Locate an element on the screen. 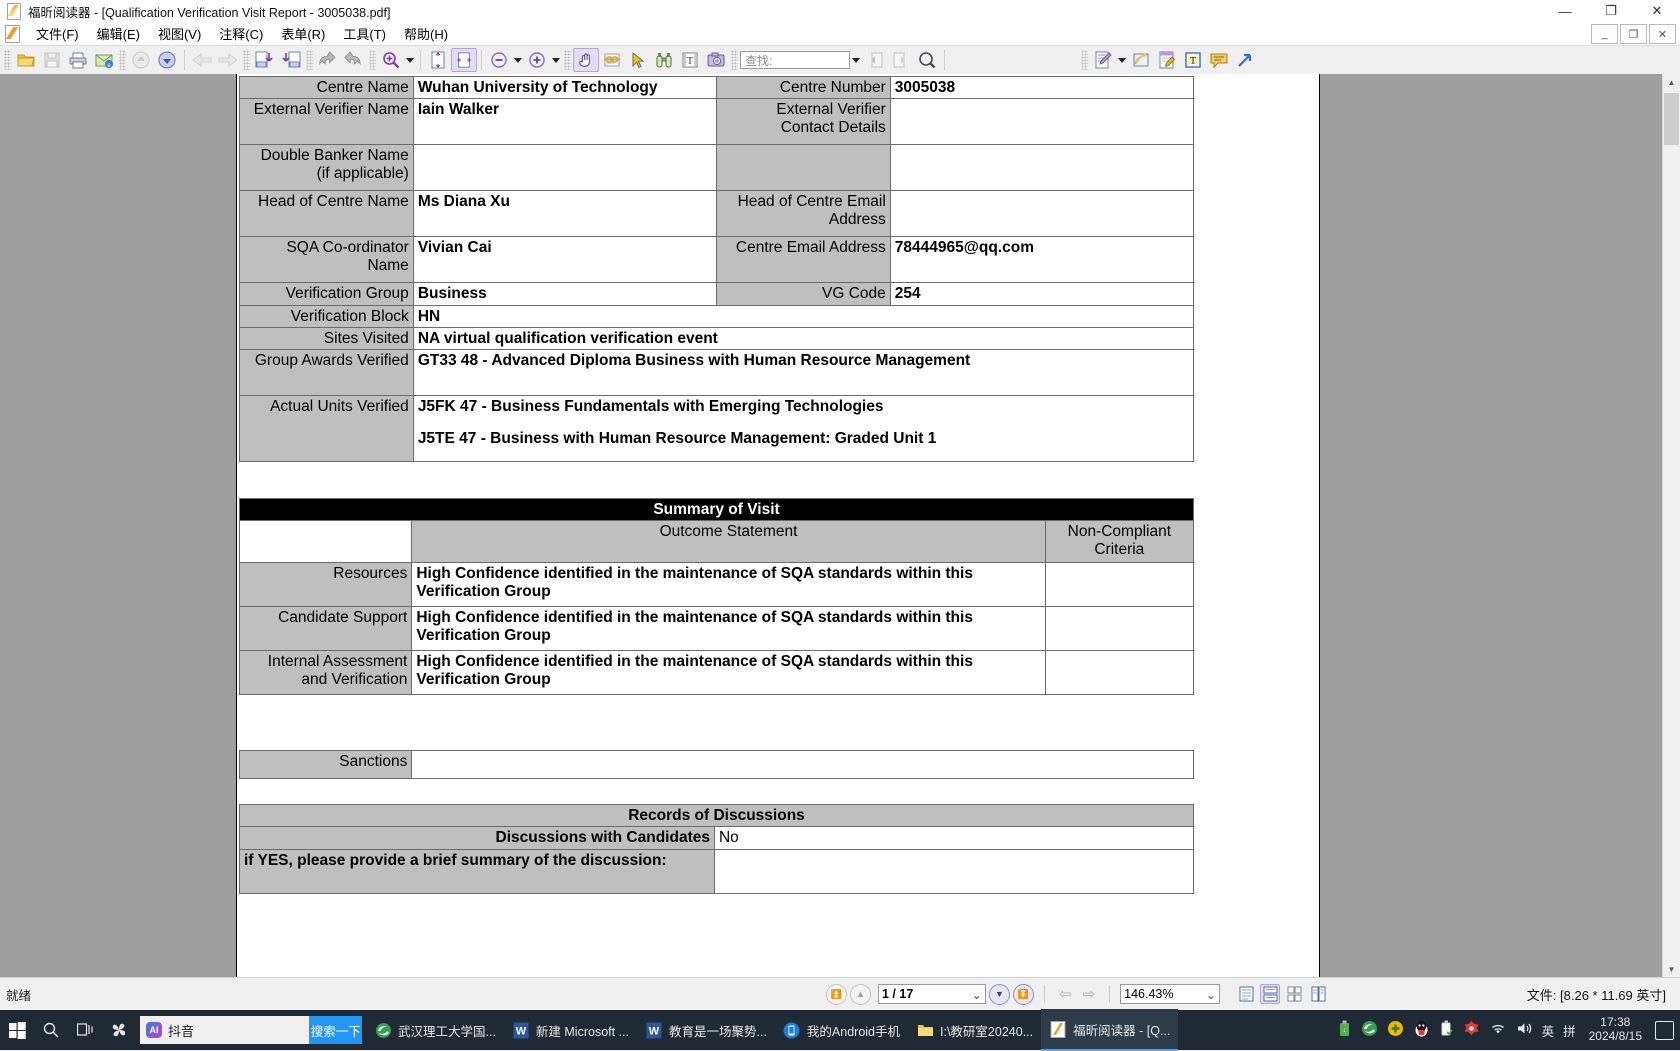  zoom-out-icon is located at coordinates (499, 60).